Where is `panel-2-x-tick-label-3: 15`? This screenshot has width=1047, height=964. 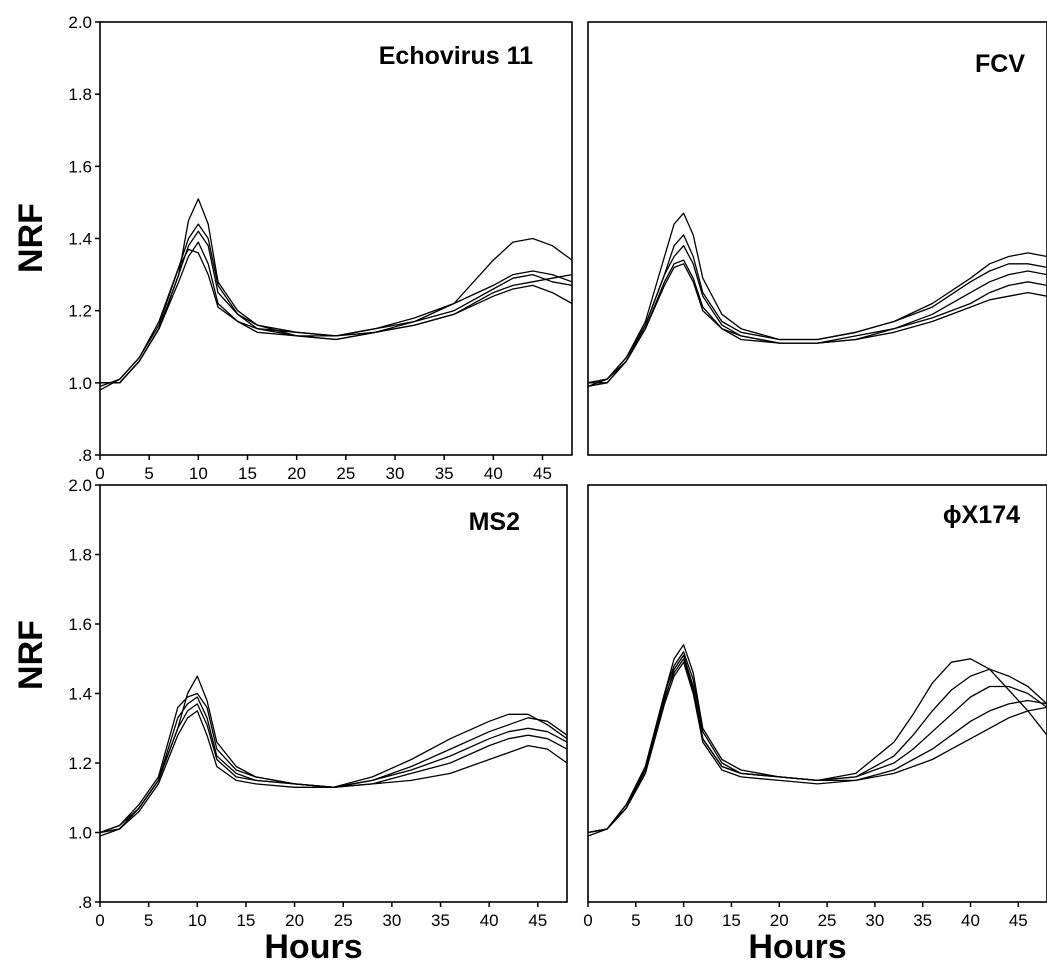 panel-2-x-tick-label-3: 15 is located at coordinates (245, 920).